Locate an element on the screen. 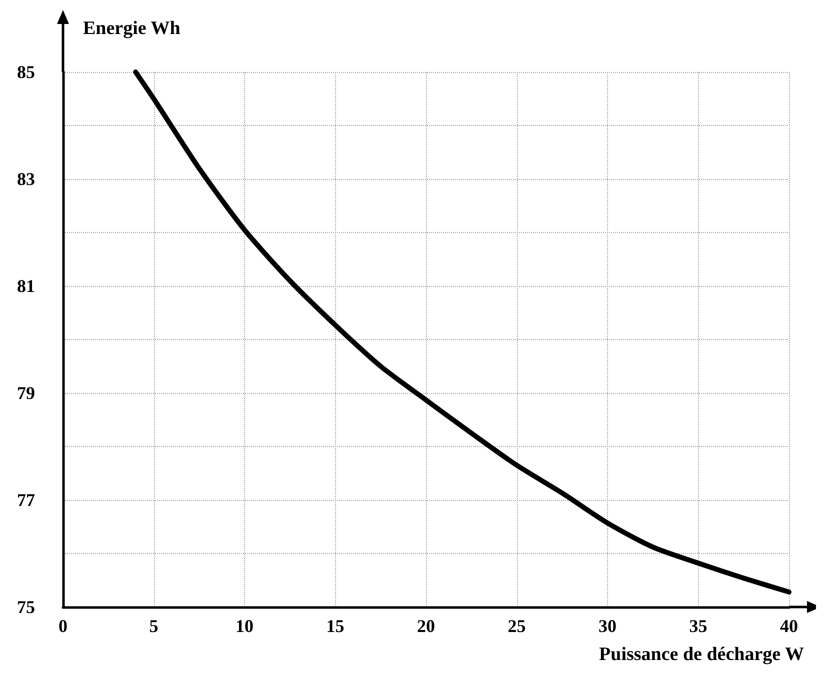  x-tick-label: 30 is located at coordinates (607, 626).